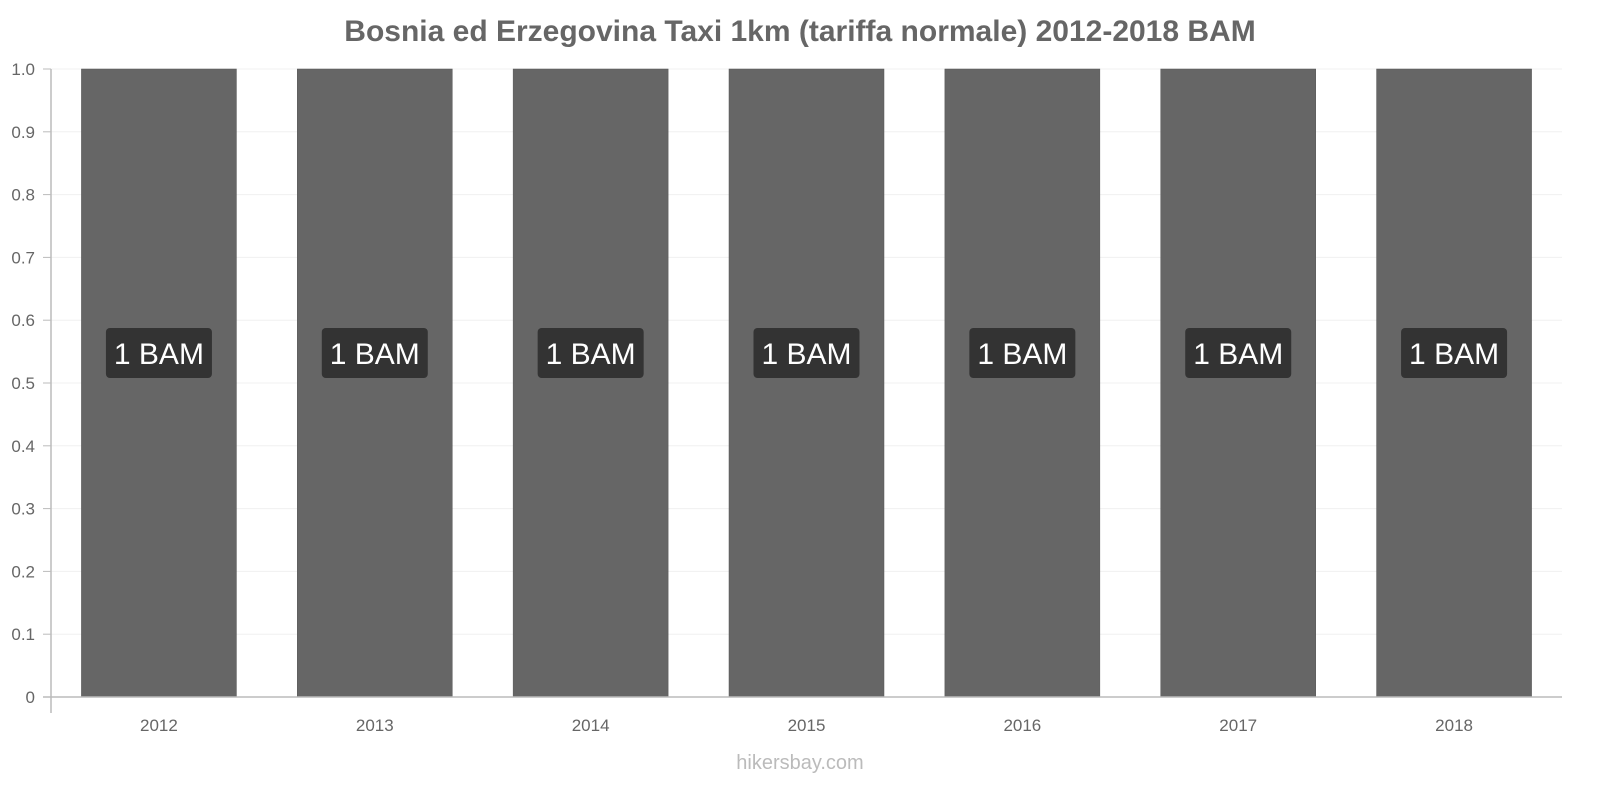 Image resolution: width=1600 pixels, height=800 pixels. What do you see at coordinates (23, 320) in the screenshot?
I see `y-tick-label: 0.6` at bounding box center [23, 320].